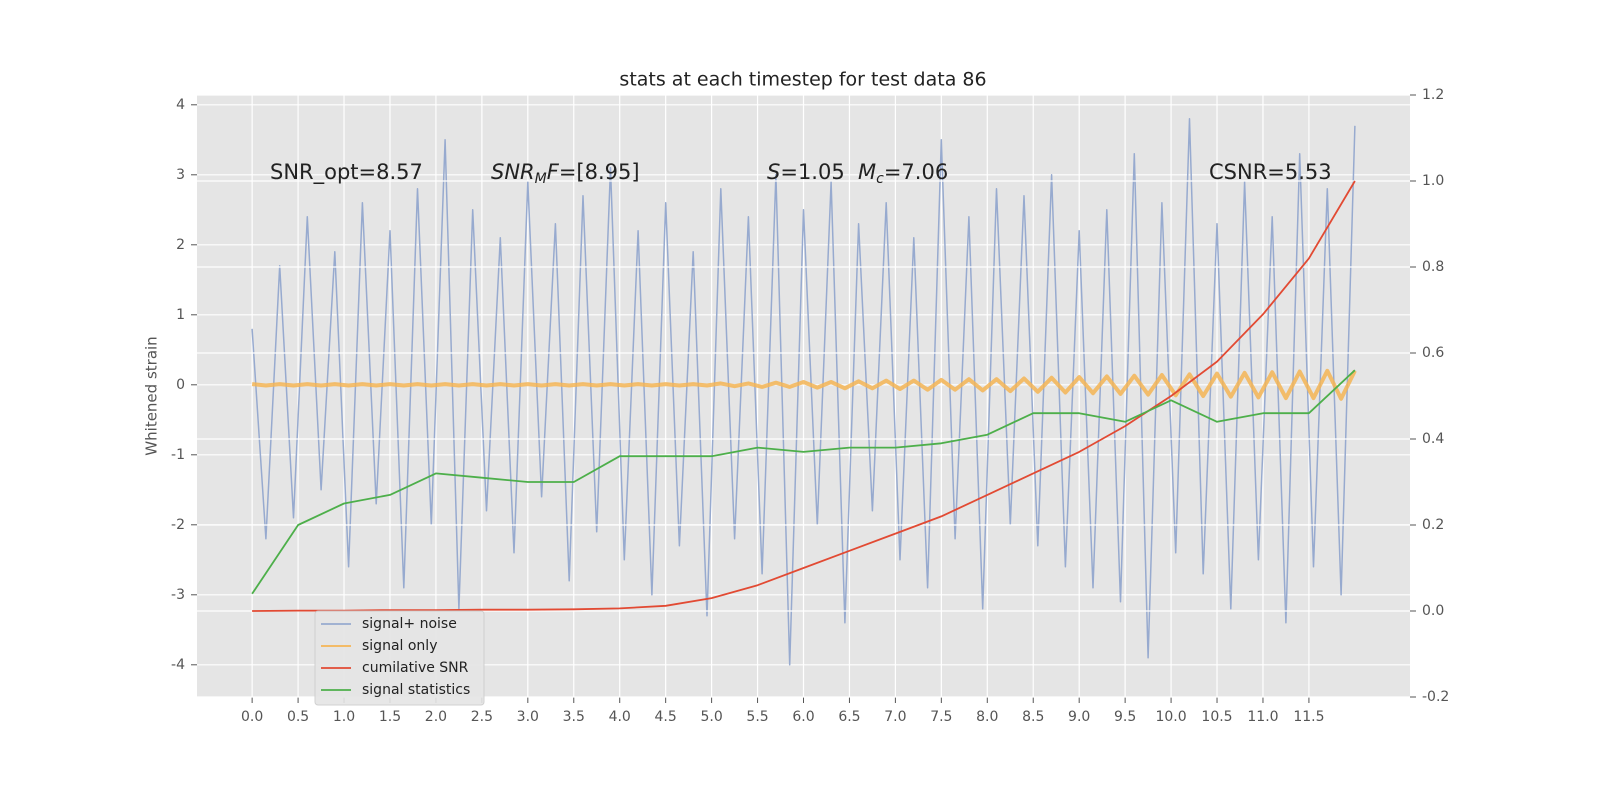 This screenshot has height=800, width=1600. What do you see at coordinates (178, 665) in the screenshot?
I see `y-tick-label: -4` at bounding box center [178, 665].